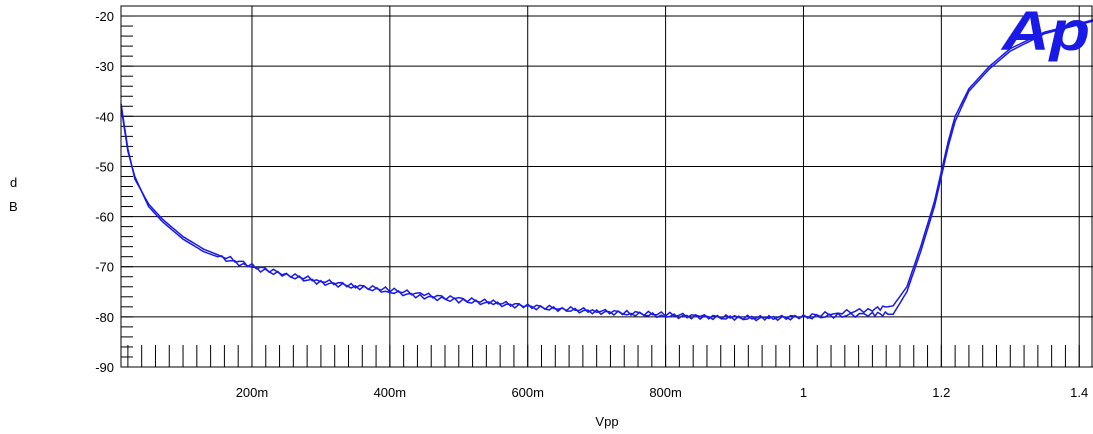  What do you see at coordinates (104, 66) in the screenshot?
I see `y-tick-label: -30` at bounding box center [104, 66].